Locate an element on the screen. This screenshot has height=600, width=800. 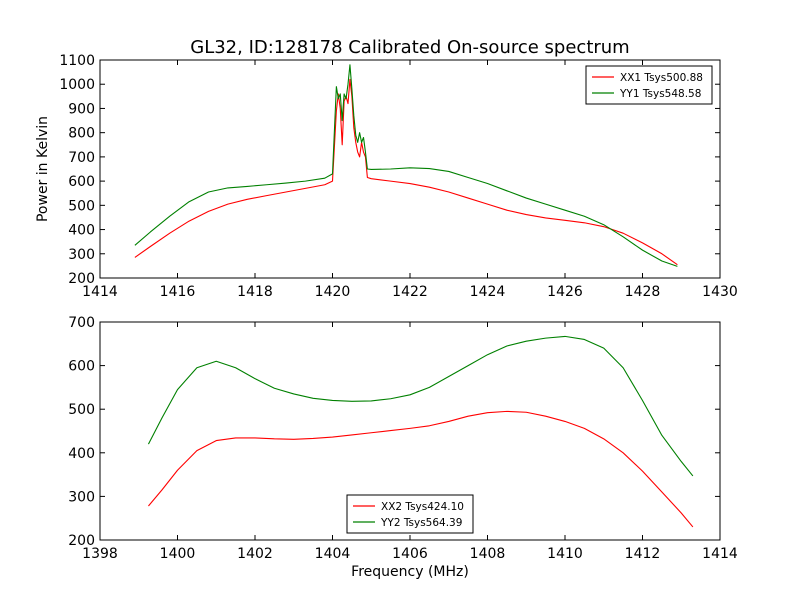
chart0-ytick-label: 300 is located at coordinates (81, 255).